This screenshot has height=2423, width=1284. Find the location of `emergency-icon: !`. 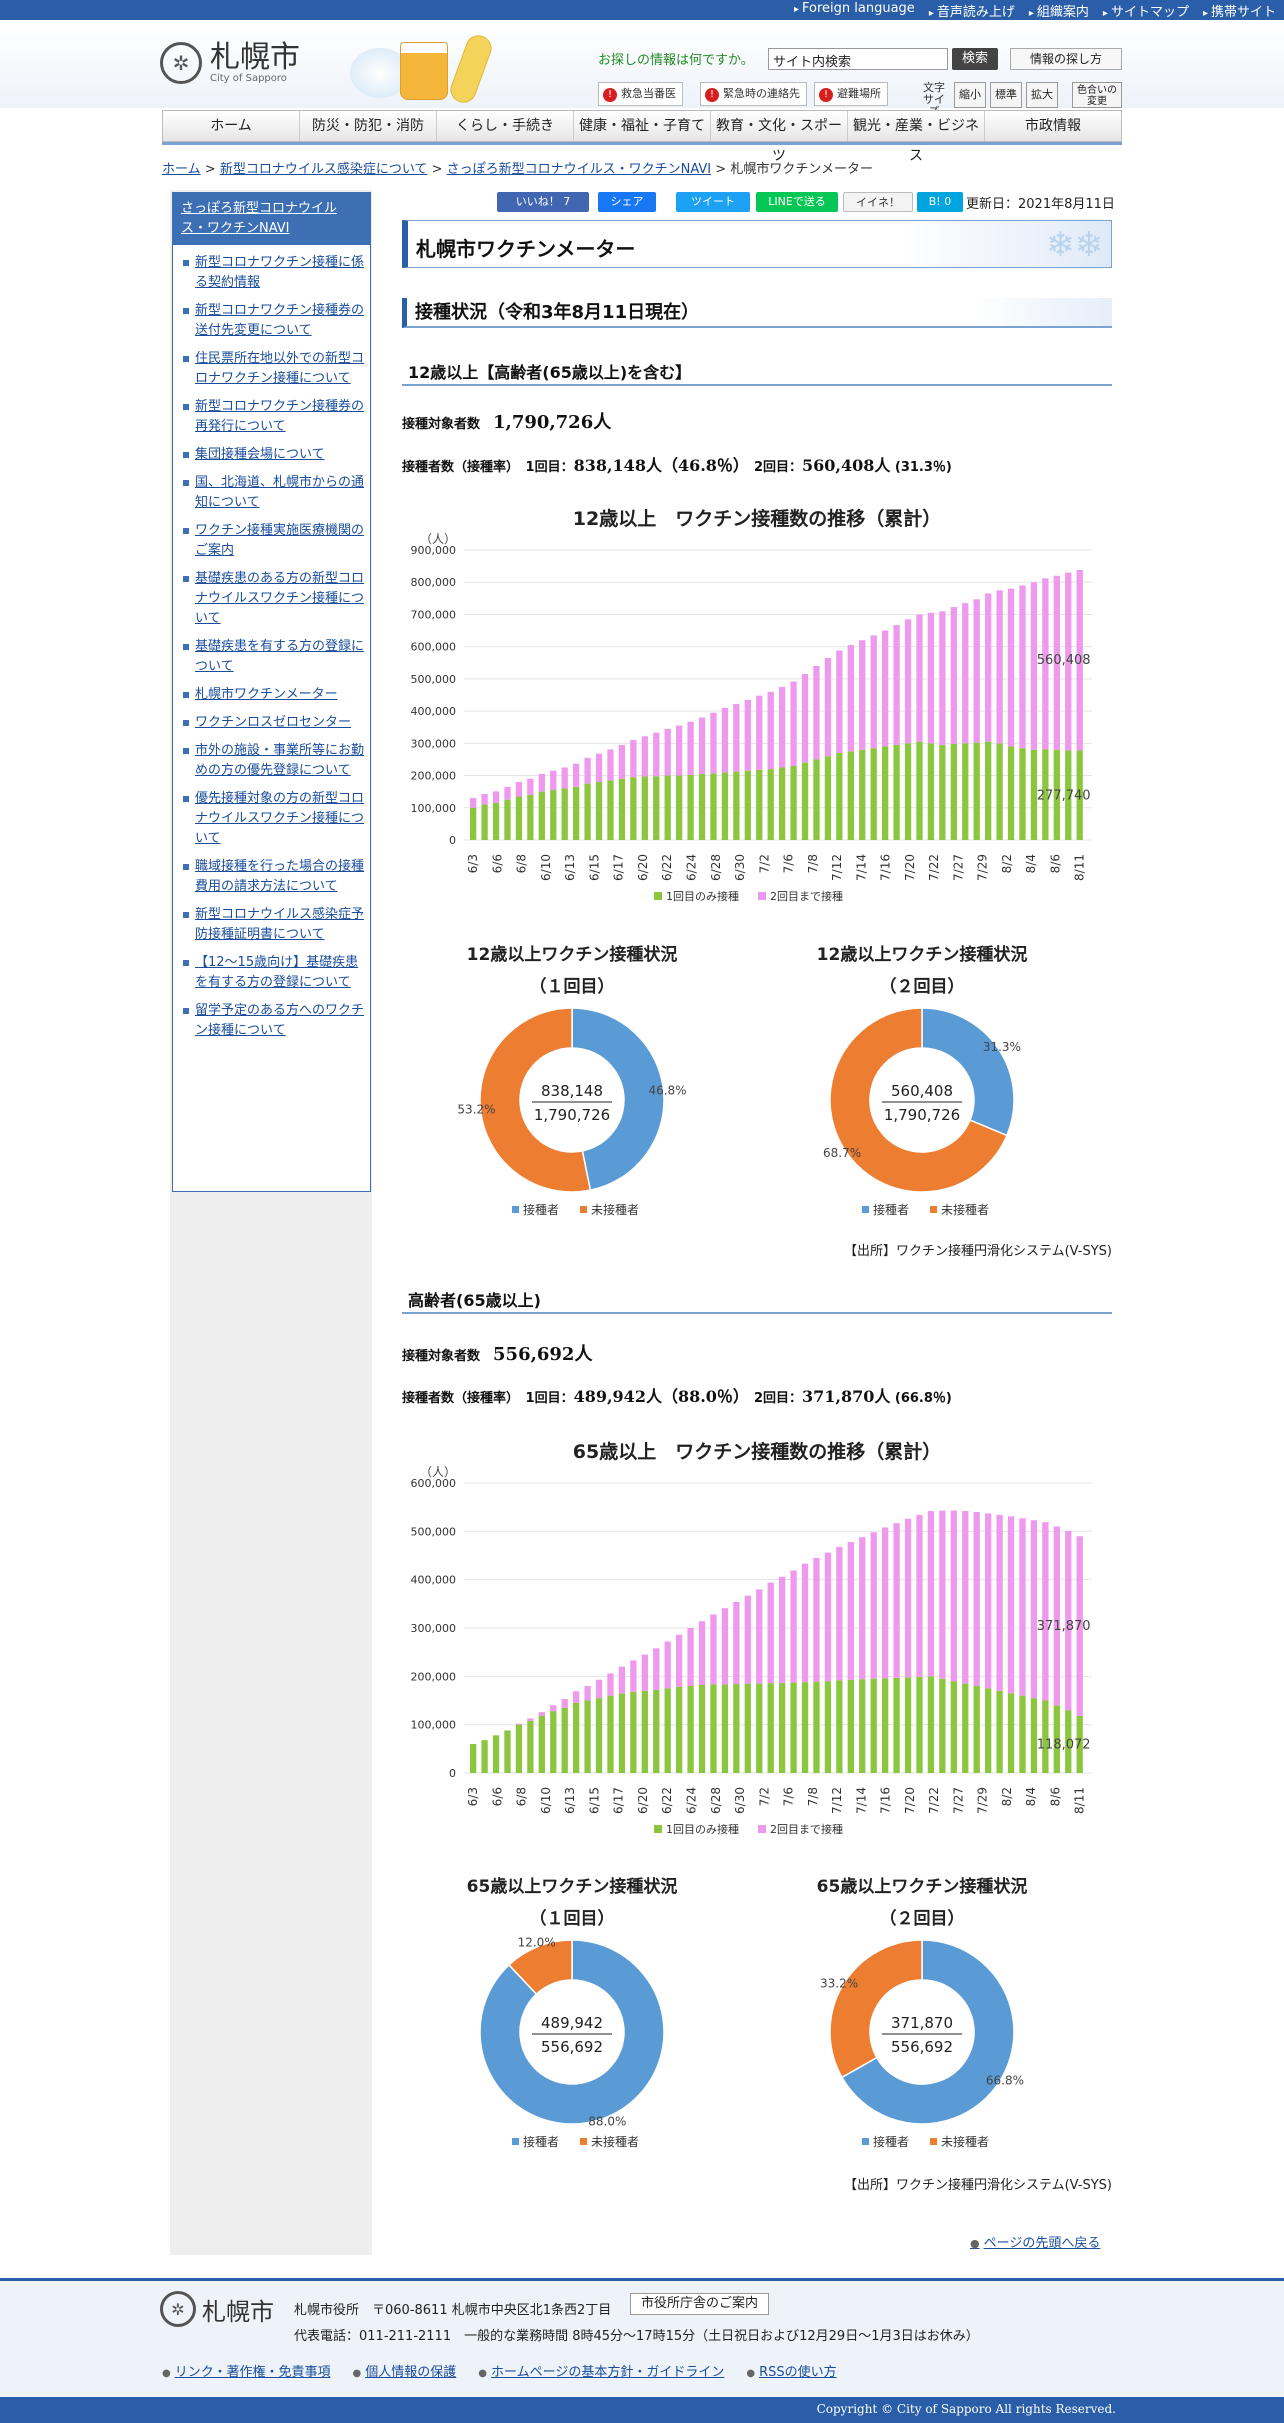

emergency-icon: ! is located at coordinates (610, 95).